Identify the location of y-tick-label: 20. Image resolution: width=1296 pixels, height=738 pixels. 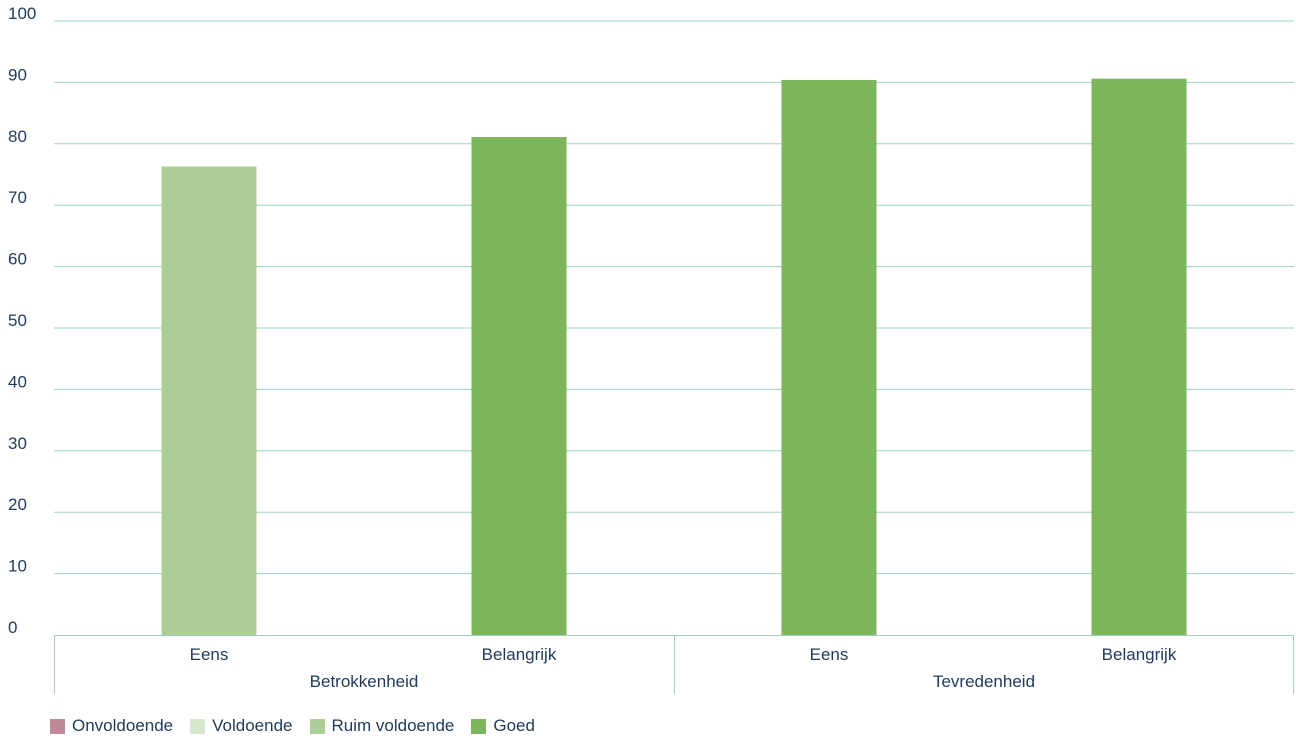
(17, 504).